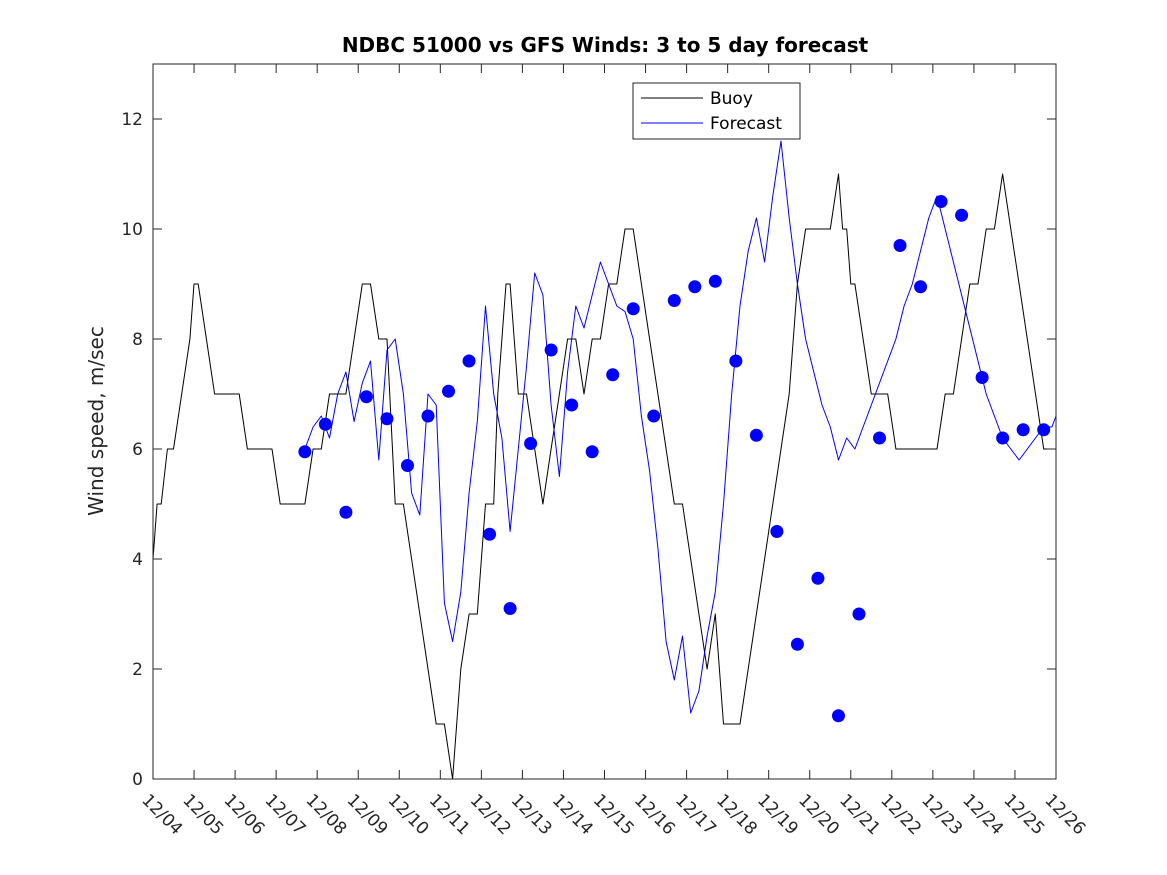 This screenshot has width=1167, height=875. What do you see at coordinates (746, 124) in the screenshot?
I see `legend-forecast-label: Forecast` at bounding box center [746, 124].